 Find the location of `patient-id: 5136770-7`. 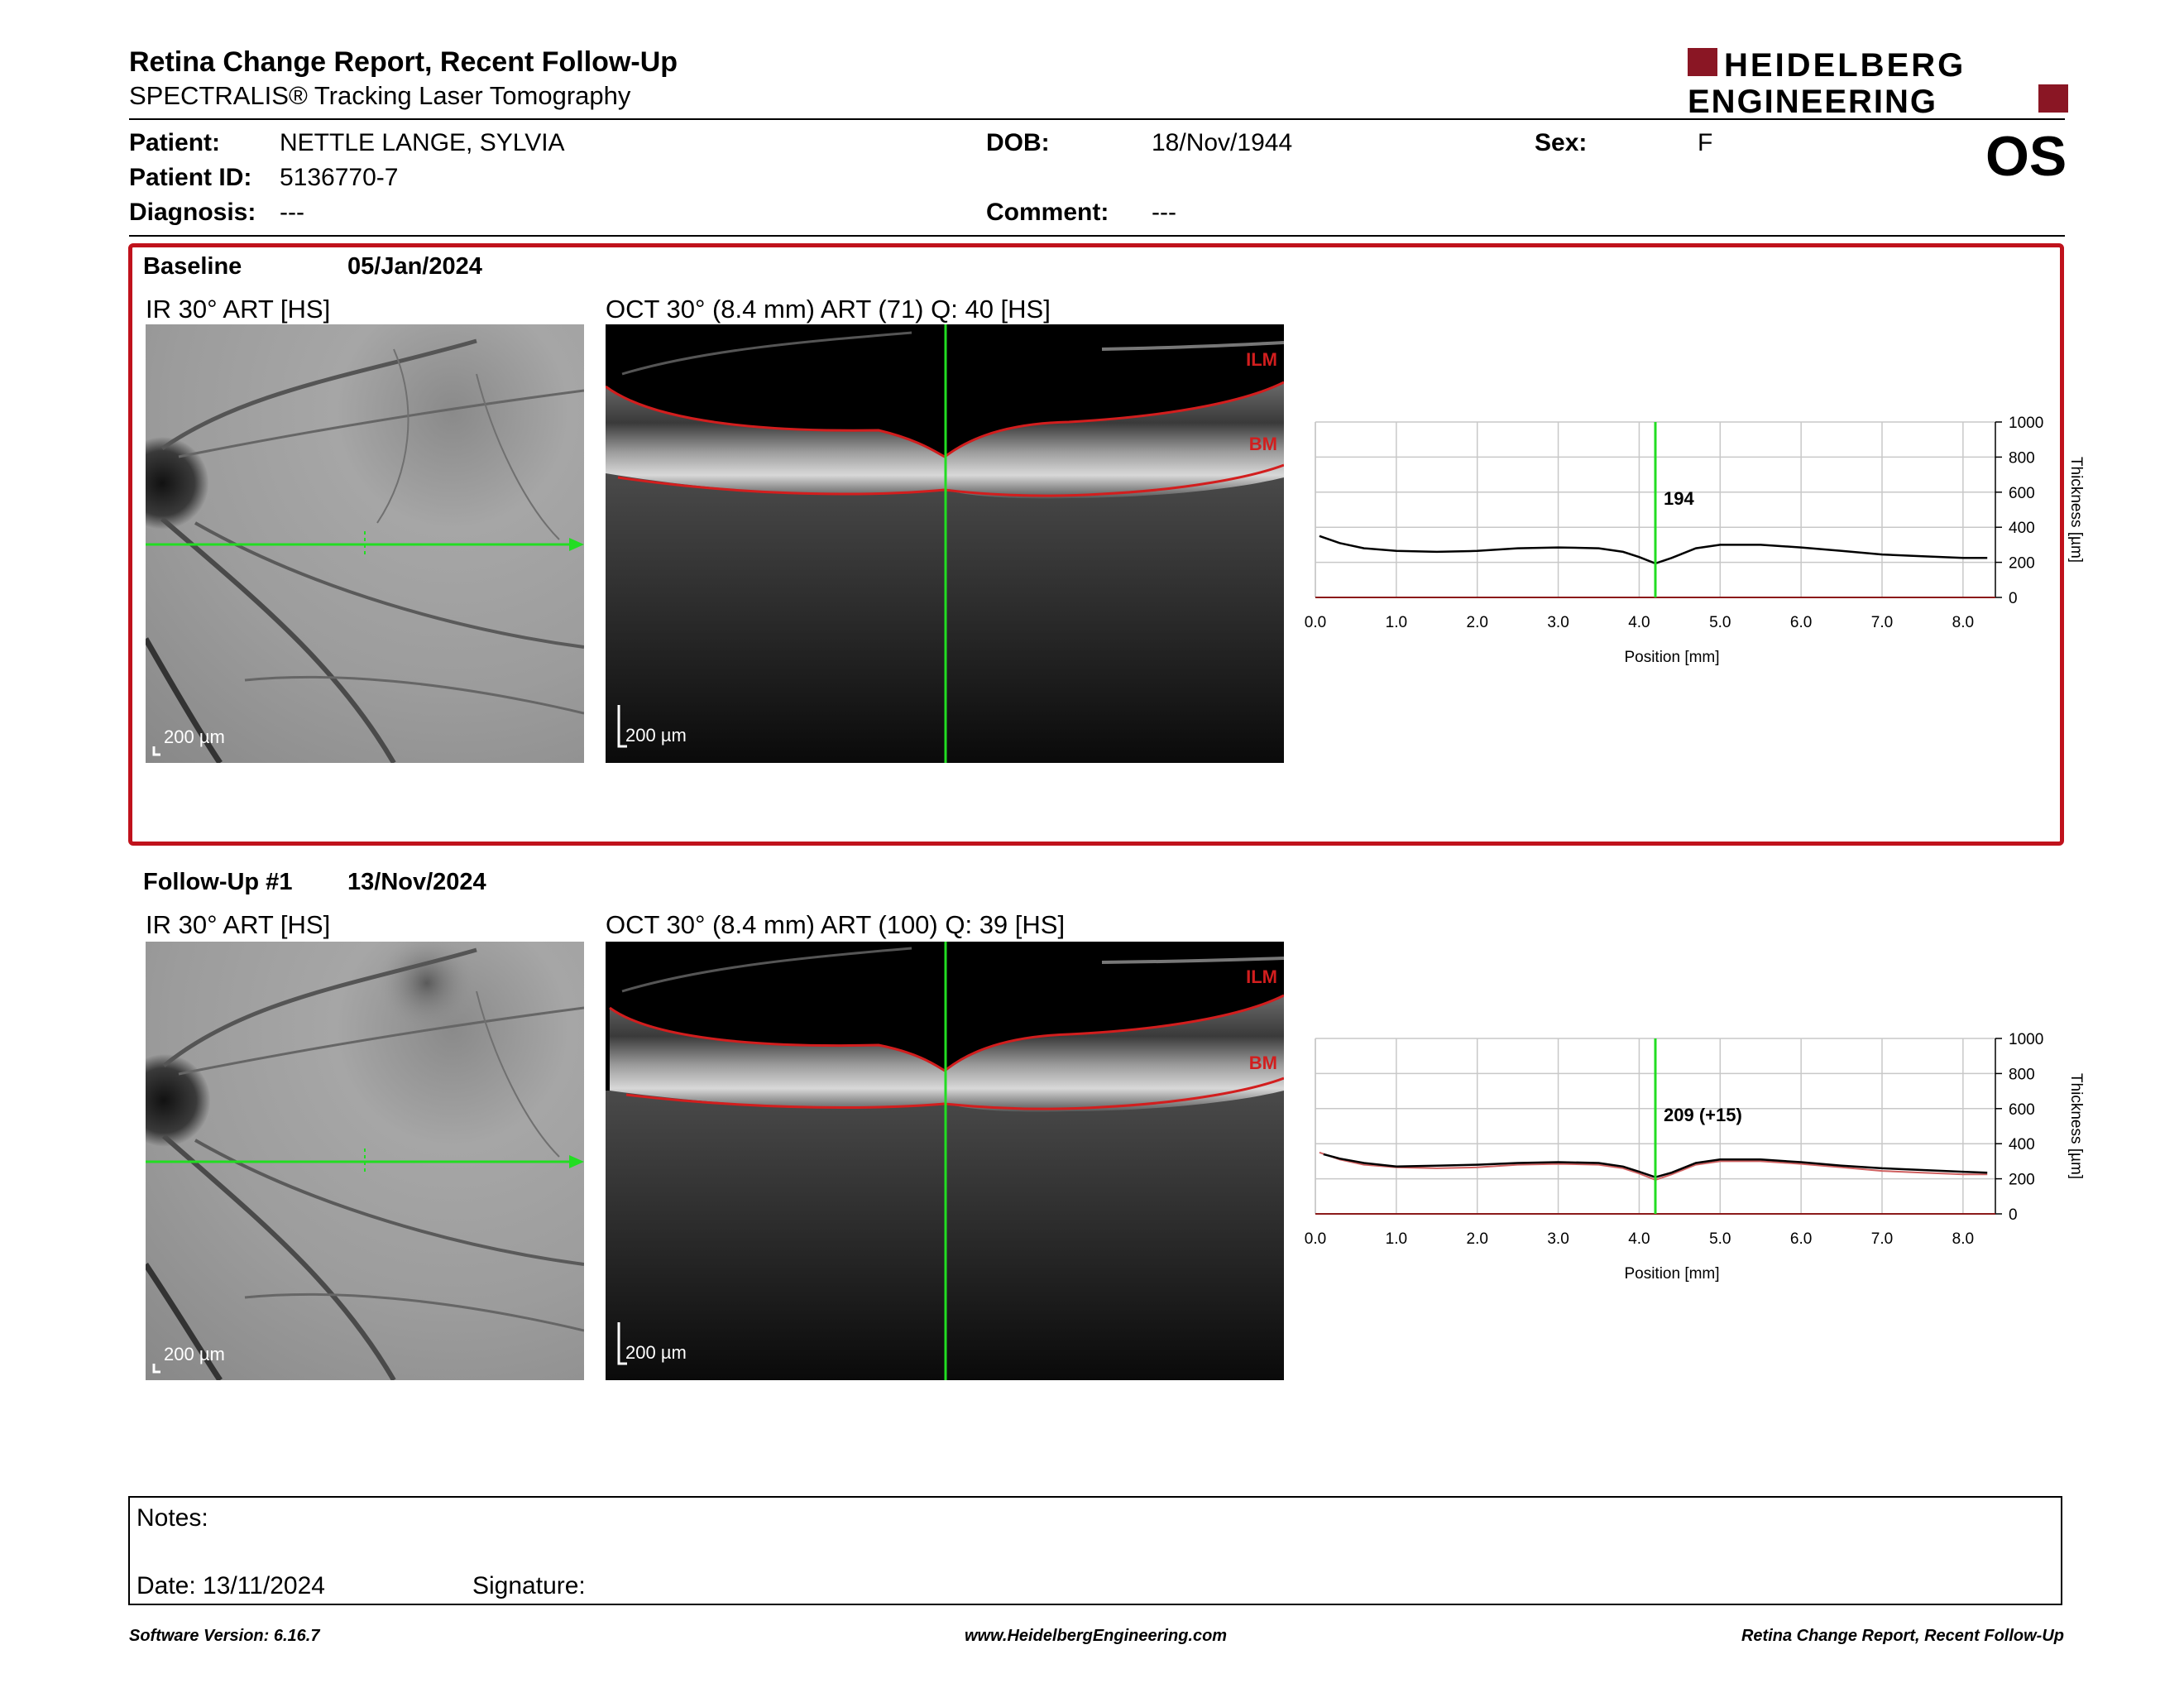

patient-id: 5136770-7 is located at coordinates (339, 177).